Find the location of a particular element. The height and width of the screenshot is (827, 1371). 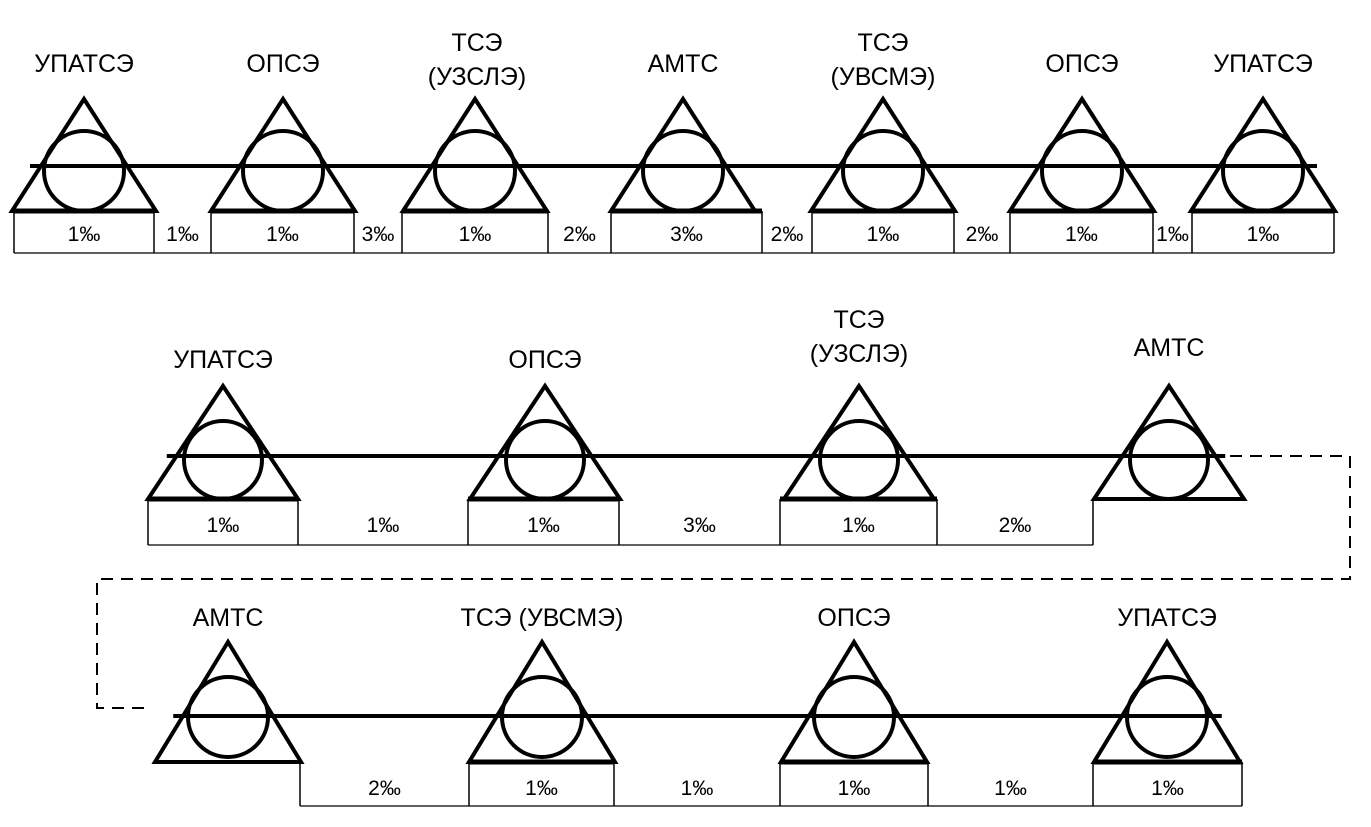

station-label: (УВСМЭ) is located at coordinates (883, 77).